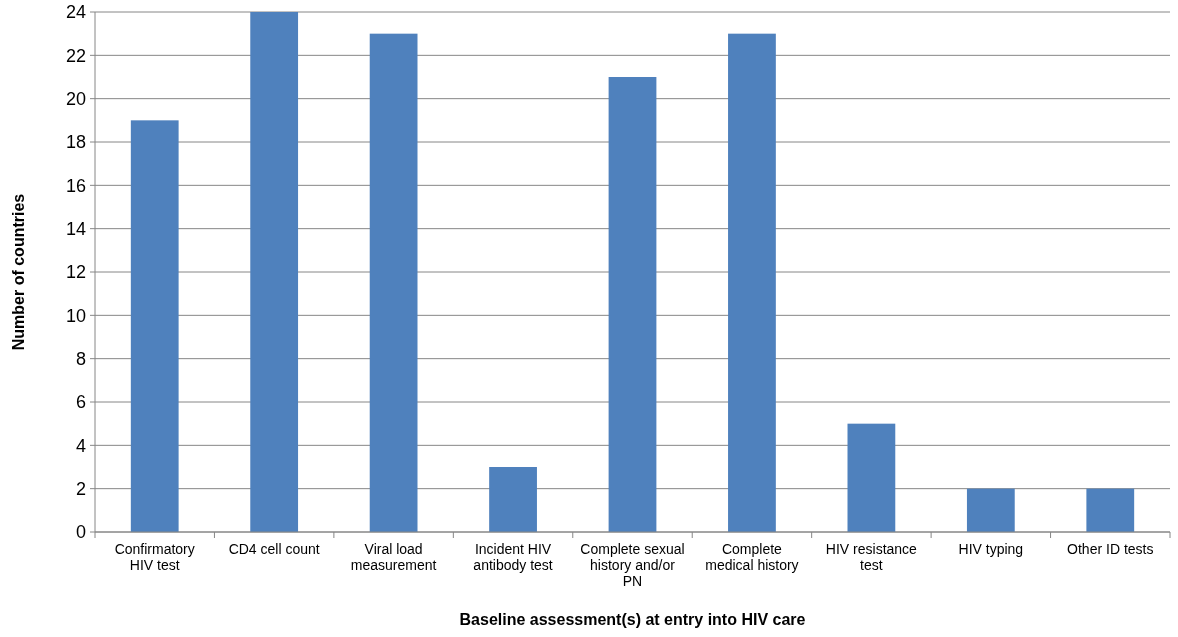 Image resolution: width=1178 pixels, height=637 pixels. Describe the element at coordinates (75, 185) in the screenshot. I see `y-tick-label: 16` at that location.